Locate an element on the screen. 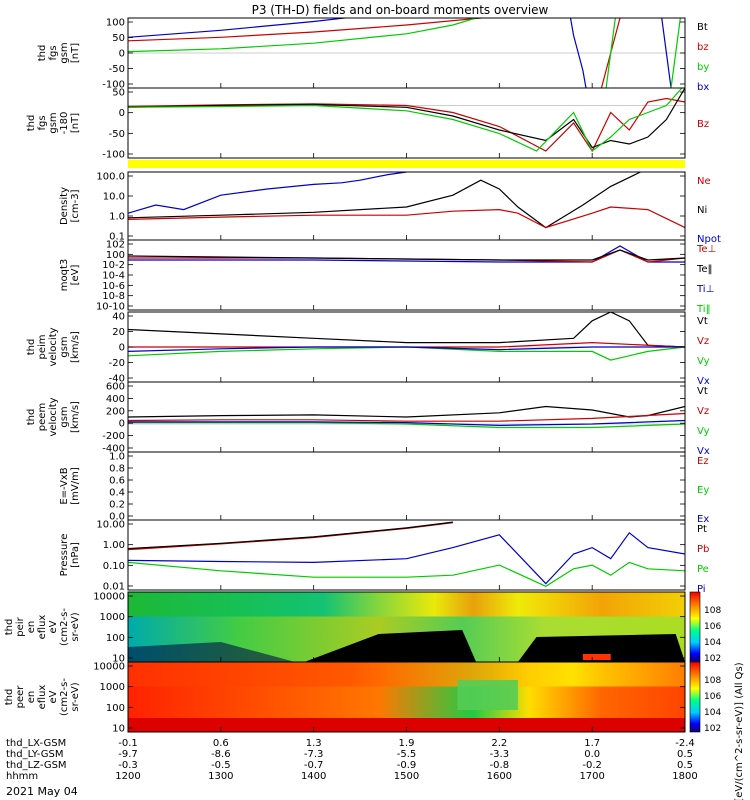 Image resolution: width=750 pixels, height=800 pixels. y-axis-label: Pressure [nPa] is located at coordinates (70, 555).